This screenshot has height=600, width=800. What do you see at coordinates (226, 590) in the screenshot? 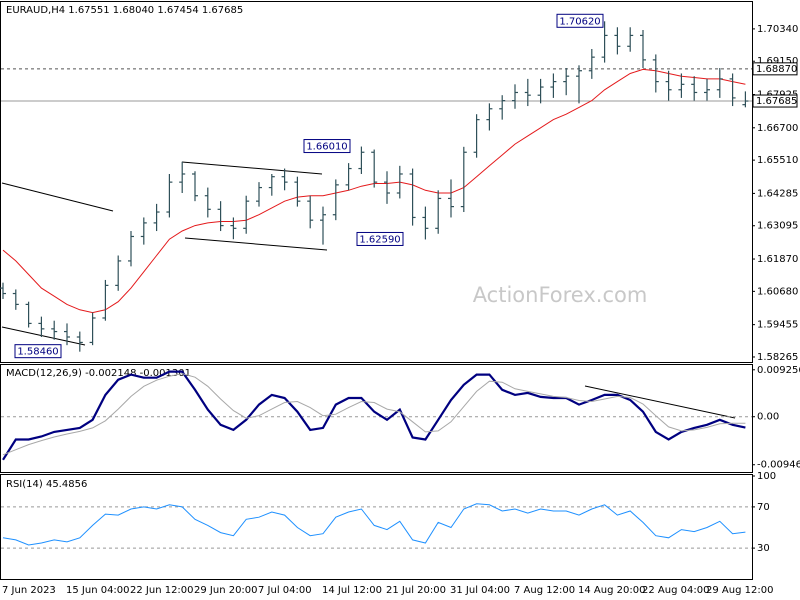
I see `x-tick-label: 29 Jun 20:00` at bounding box center [226, 590].